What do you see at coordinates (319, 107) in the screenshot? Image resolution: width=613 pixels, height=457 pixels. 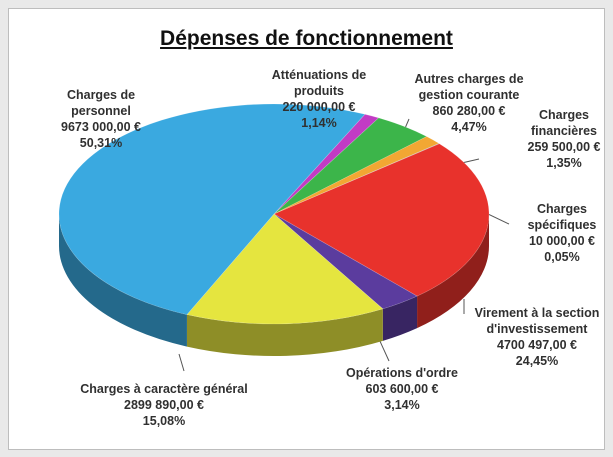 I see `label-amount: 220 000,00 €` at bounding box center [319, 107].